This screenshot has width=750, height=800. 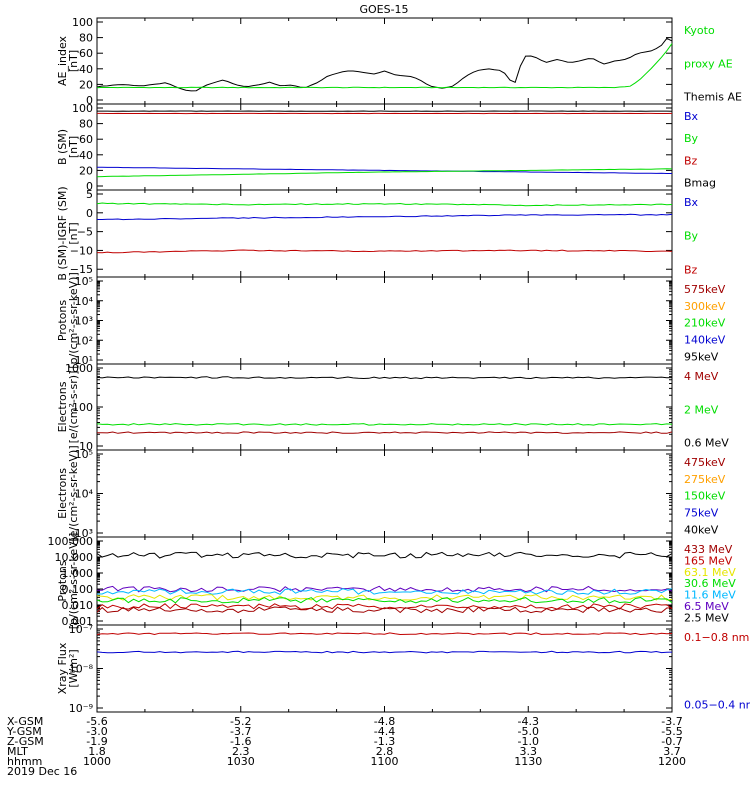 What do you see at coordinates (701, 409) in the screenshot?
I see `legend-2-mev: 2 MeV` at bounding box center [701, 409].